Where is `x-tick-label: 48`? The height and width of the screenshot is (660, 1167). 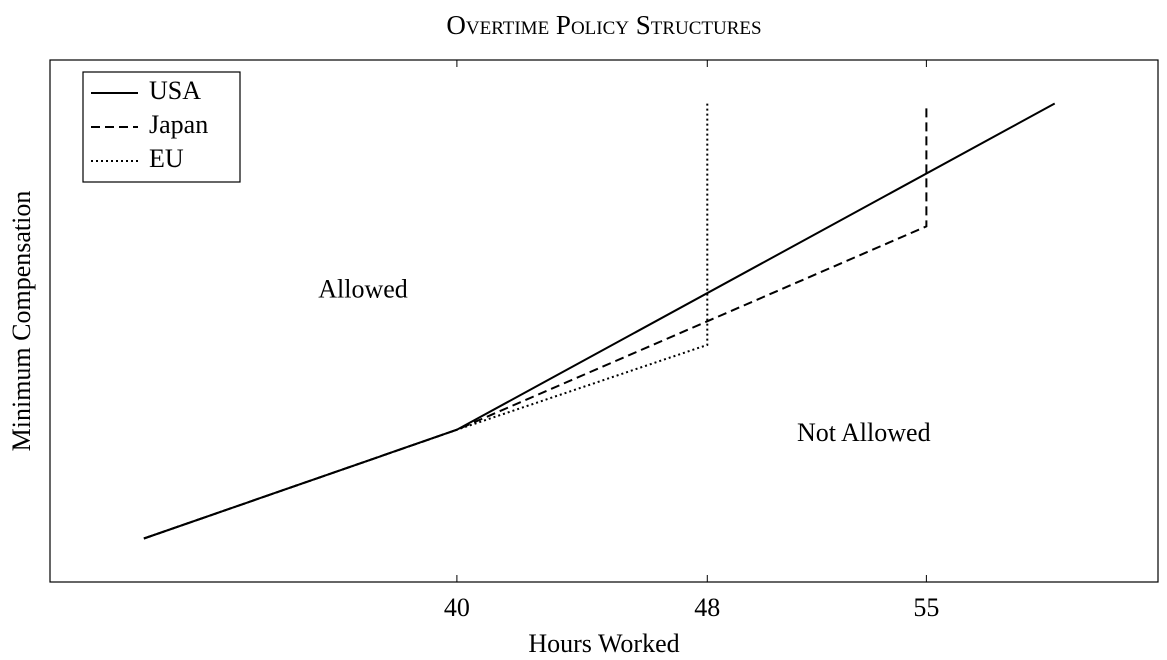 x-tick-label: 48 is located at coordinates (707, 607).